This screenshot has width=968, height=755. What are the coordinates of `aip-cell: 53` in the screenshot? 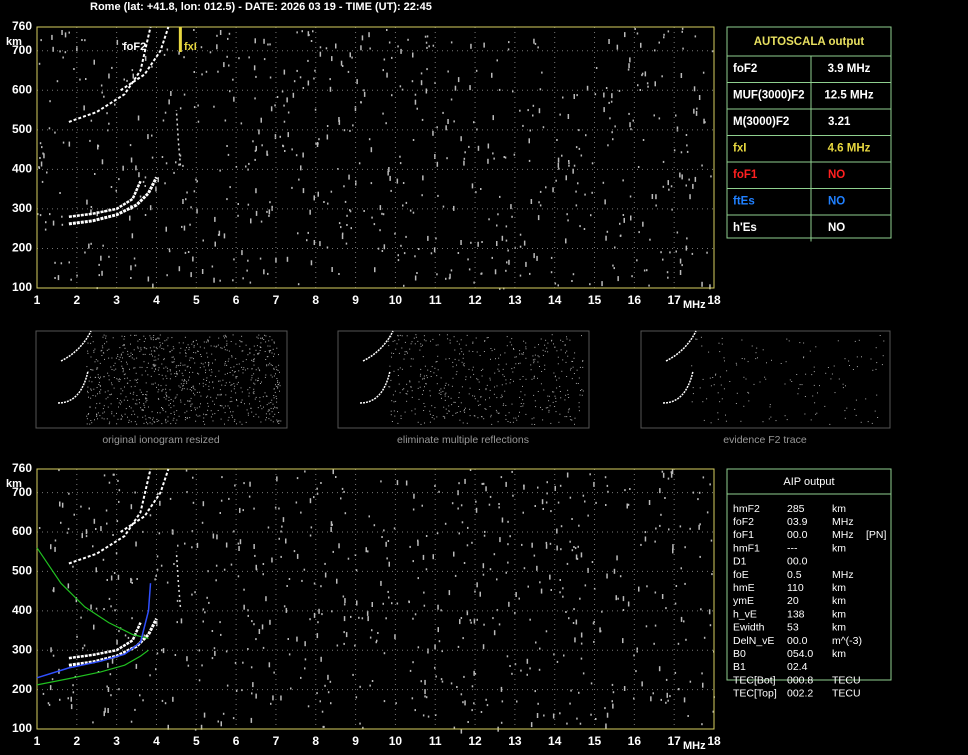 It's located at (793, 628).